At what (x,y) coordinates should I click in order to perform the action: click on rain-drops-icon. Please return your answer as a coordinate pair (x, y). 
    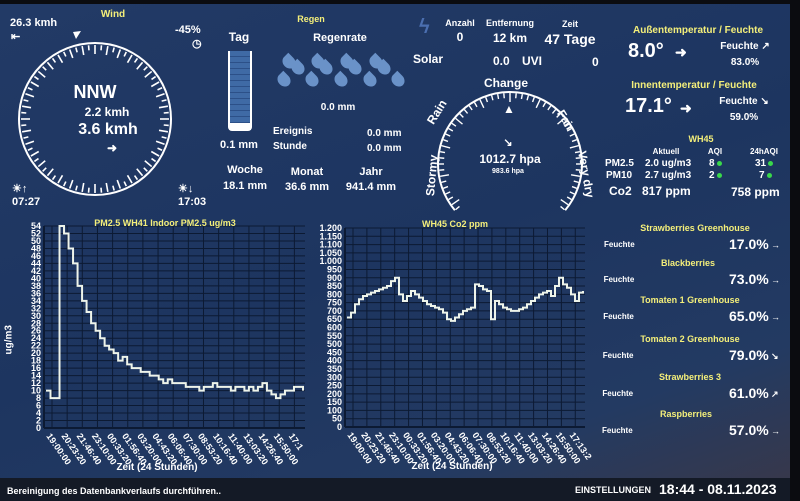
    Looking at the image, I should click on (341, 75).